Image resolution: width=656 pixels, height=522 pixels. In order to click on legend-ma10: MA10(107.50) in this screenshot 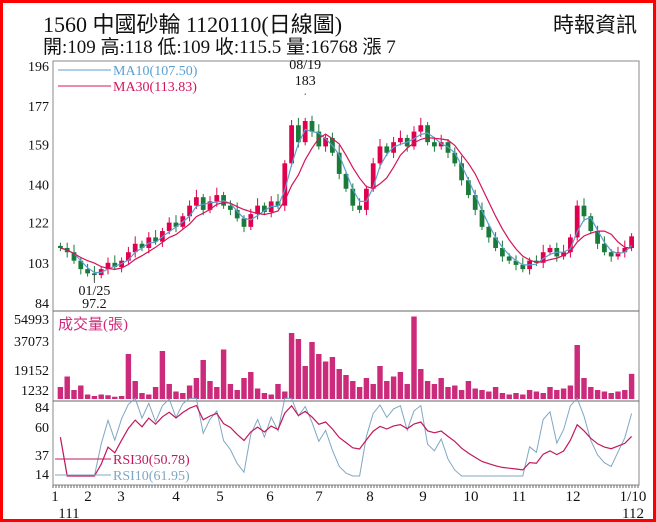, I will do `click(155, 71)`.